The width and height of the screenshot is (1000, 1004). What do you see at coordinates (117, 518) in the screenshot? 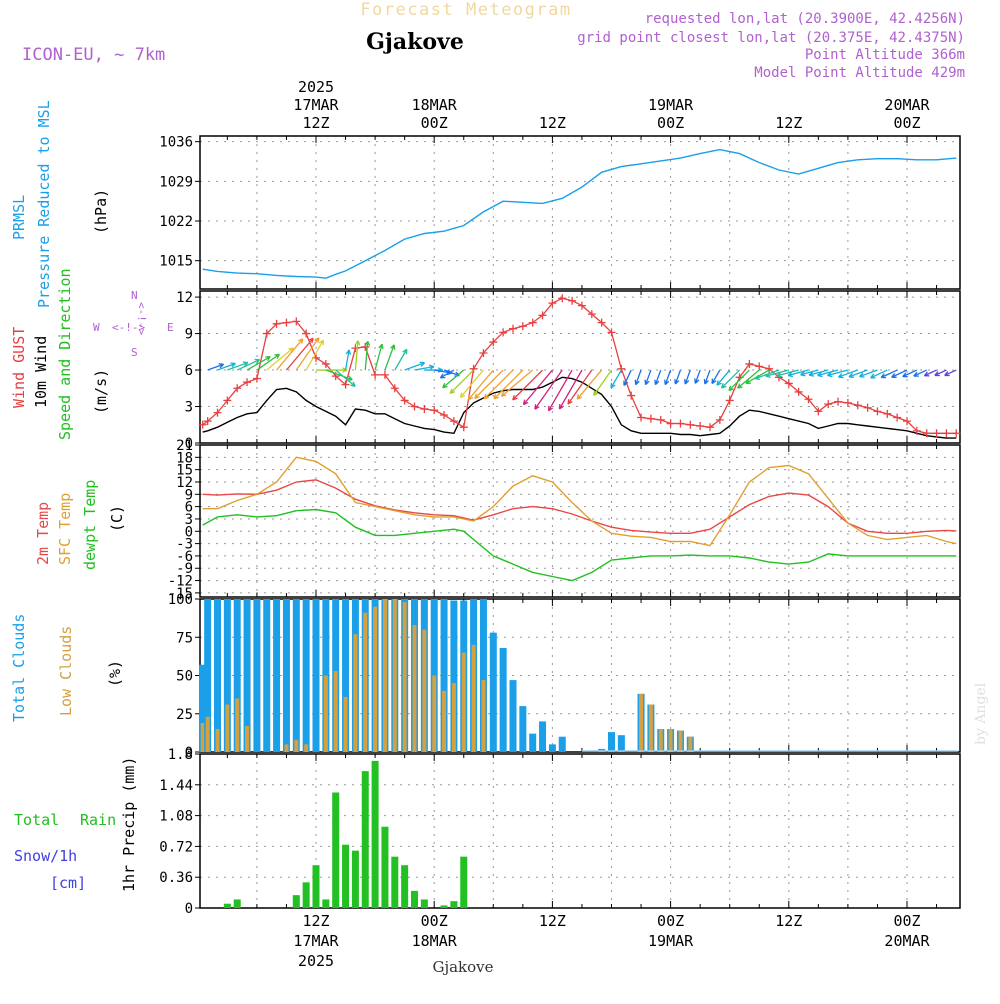
I see `temp-unit: (C)` at bounding box center [117, 518].